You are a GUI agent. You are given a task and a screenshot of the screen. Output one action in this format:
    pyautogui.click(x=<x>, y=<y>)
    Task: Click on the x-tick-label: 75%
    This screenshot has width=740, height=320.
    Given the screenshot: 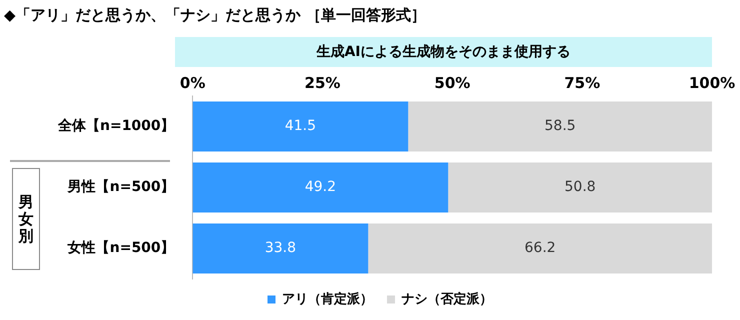 What is the action you would take?
    pyautogui.click(x=582, y=83)
    